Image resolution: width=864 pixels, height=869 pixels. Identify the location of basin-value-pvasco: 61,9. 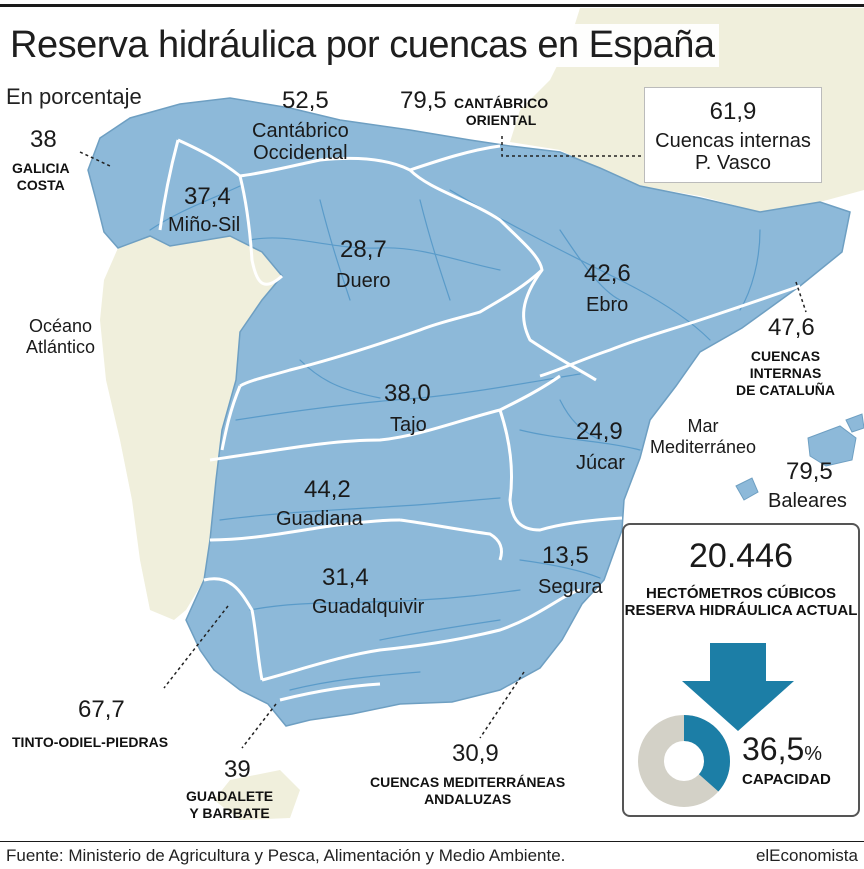
(733, 111).